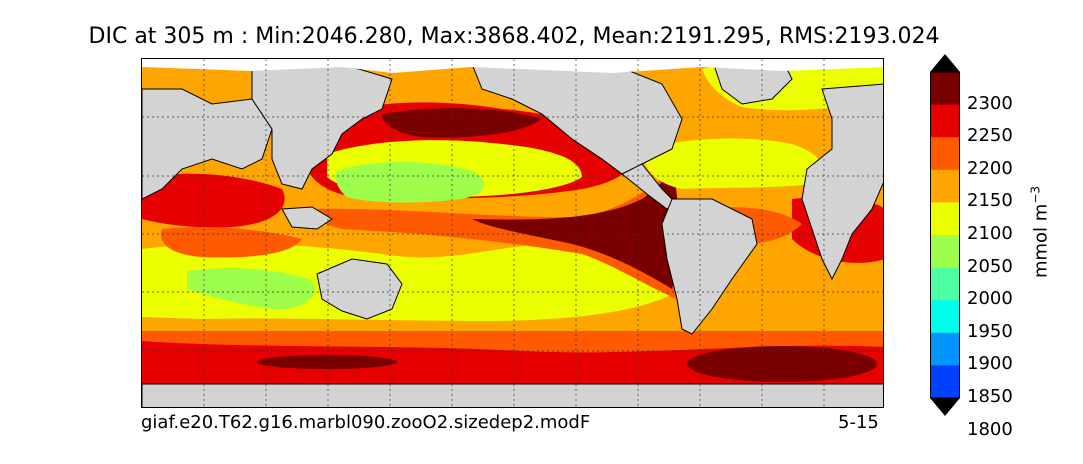 This screenshot has width=1083, height=464. I want to click on unit-text: mmol m, so click(1041, 241).